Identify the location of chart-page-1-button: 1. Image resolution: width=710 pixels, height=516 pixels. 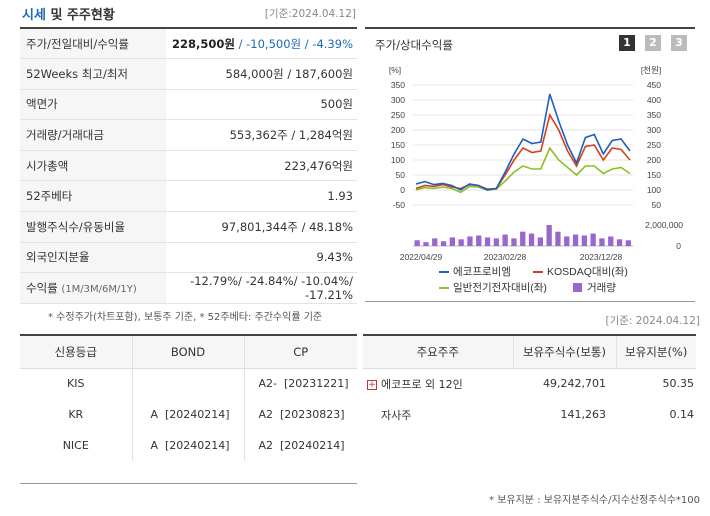
(627, 43).